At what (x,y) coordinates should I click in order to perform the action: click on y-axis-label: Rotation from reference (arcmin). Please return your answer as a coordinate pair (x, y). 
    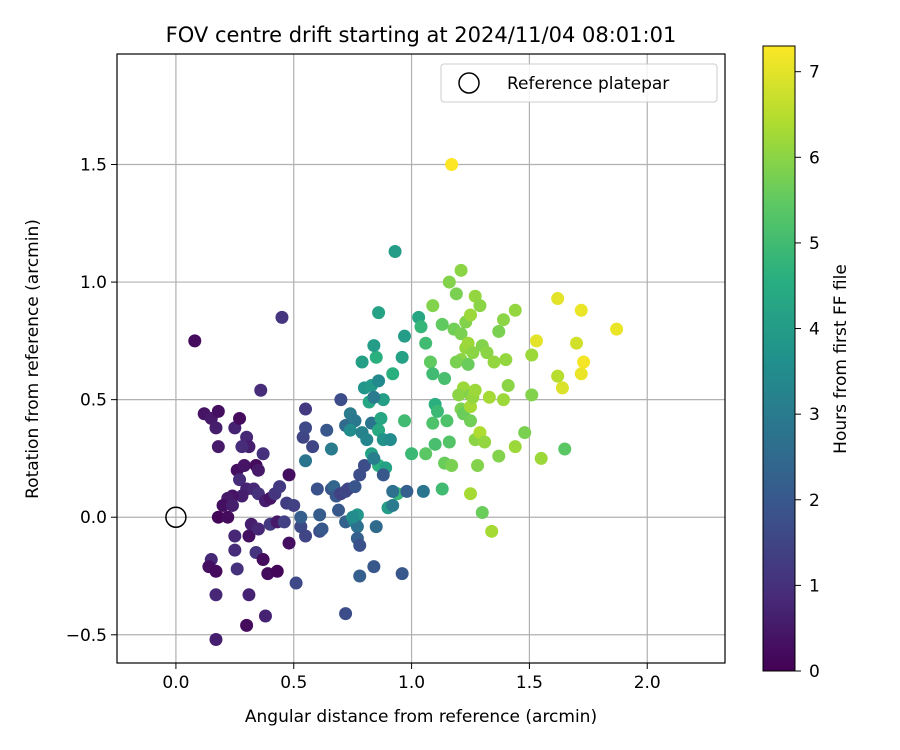
    Looking at the image, I should click on (33, 359).